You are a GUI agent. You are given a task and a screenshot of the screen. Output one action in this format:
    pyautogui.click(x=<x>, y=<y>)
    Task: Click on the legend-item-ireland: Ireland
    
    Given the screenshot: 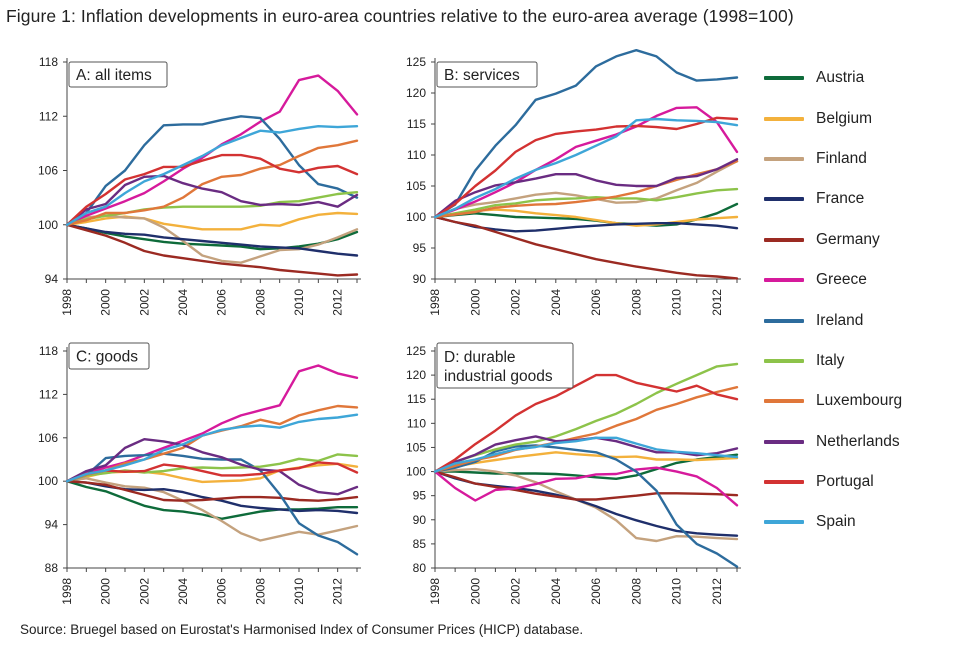 What is the action you would take?
    pyautogui.click(x=859, y=320)
    